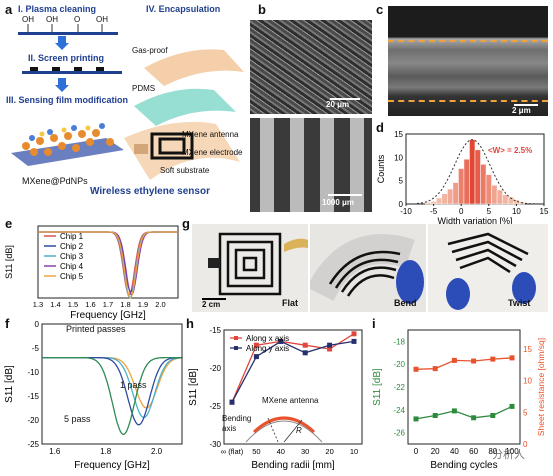  Describe the element at coordinates (262, 9) in the screenshot. I see `panel-b-letter: b` at that location.